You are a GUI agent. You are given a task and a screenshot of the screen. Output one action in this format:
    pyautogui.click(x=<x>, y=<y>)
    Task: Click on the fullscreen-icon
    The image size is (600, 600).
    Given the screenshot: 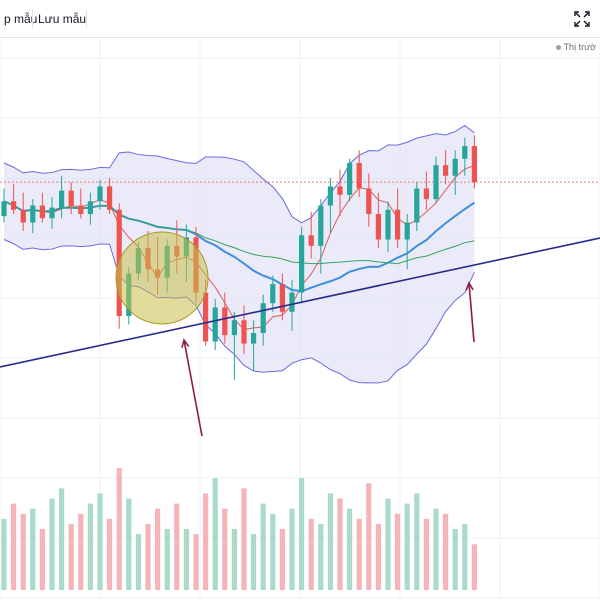 What is the action you would take?
    pyautogui.click(x=582, y=19)
    